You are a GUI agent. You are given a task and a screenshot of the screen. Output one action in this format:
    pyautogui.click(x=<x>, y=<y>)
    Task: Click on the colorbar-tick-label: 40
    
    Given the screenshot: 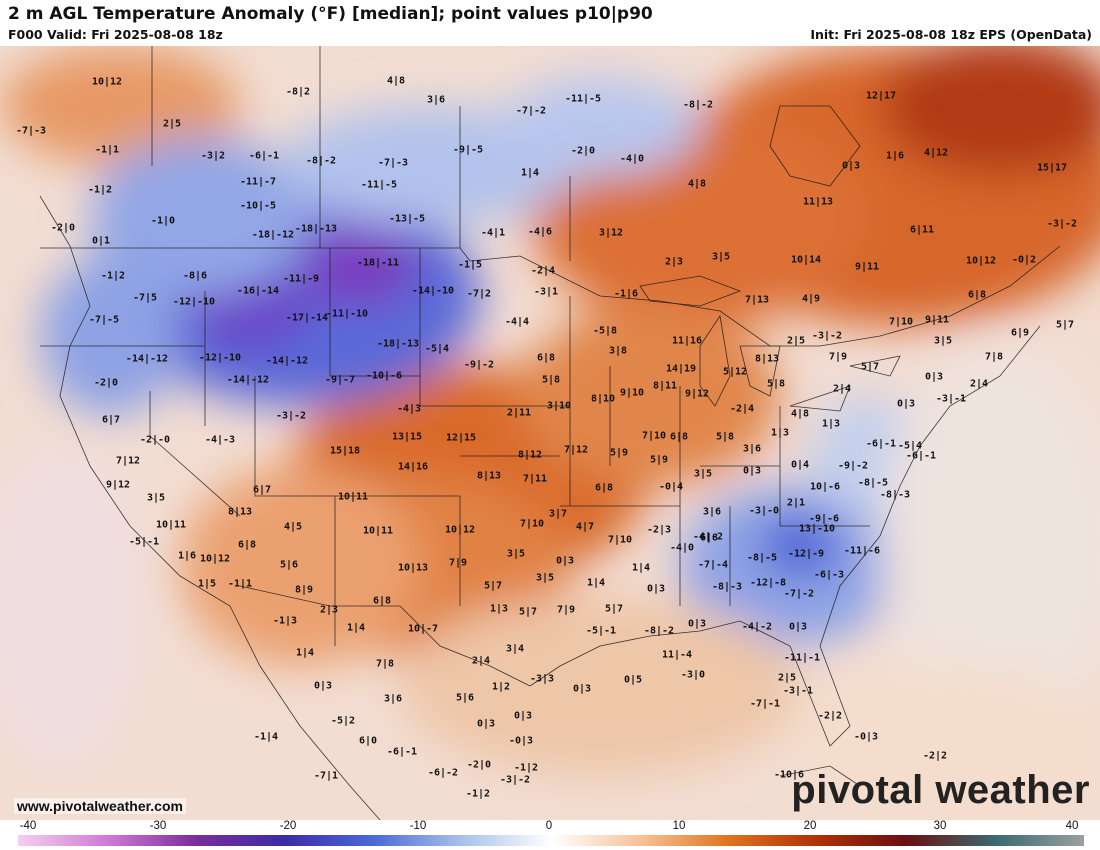 What is the action you would take?
    pyautogui.click(x=1072, y=826)
    